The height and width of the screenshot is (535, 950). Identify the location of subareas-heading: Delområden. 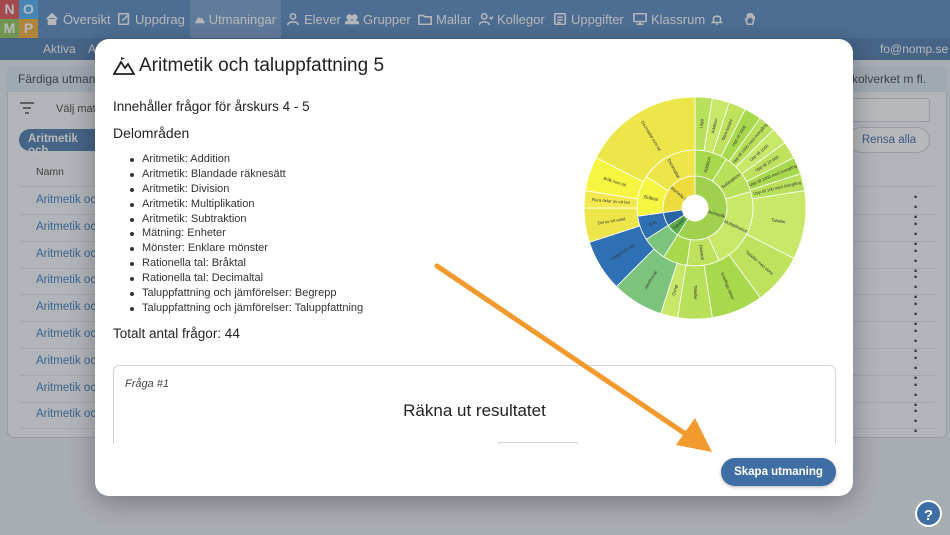
(151, 133).